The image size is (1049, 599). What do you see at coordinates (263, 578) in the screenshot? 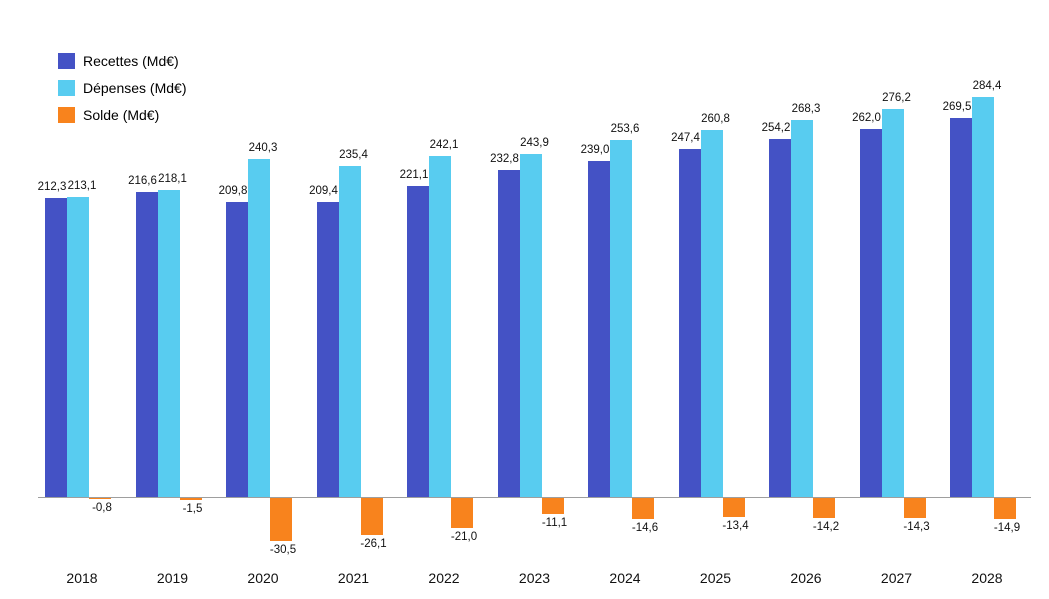
I see `category-label-2020: 2020` at bounding box center [263, 578].